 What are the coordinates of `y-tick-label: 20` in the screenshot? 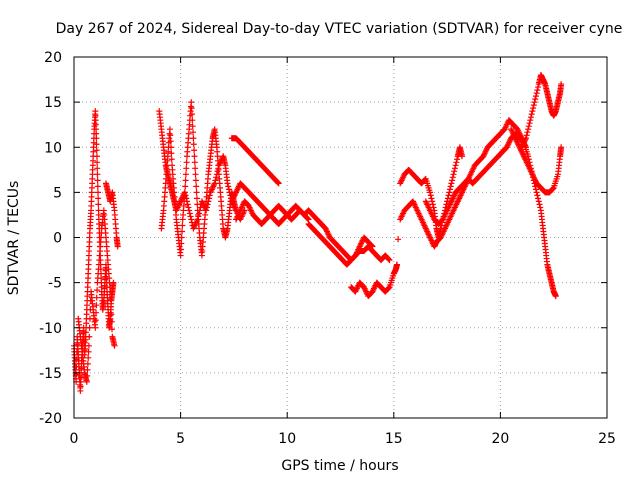 It's located at (53, 58).